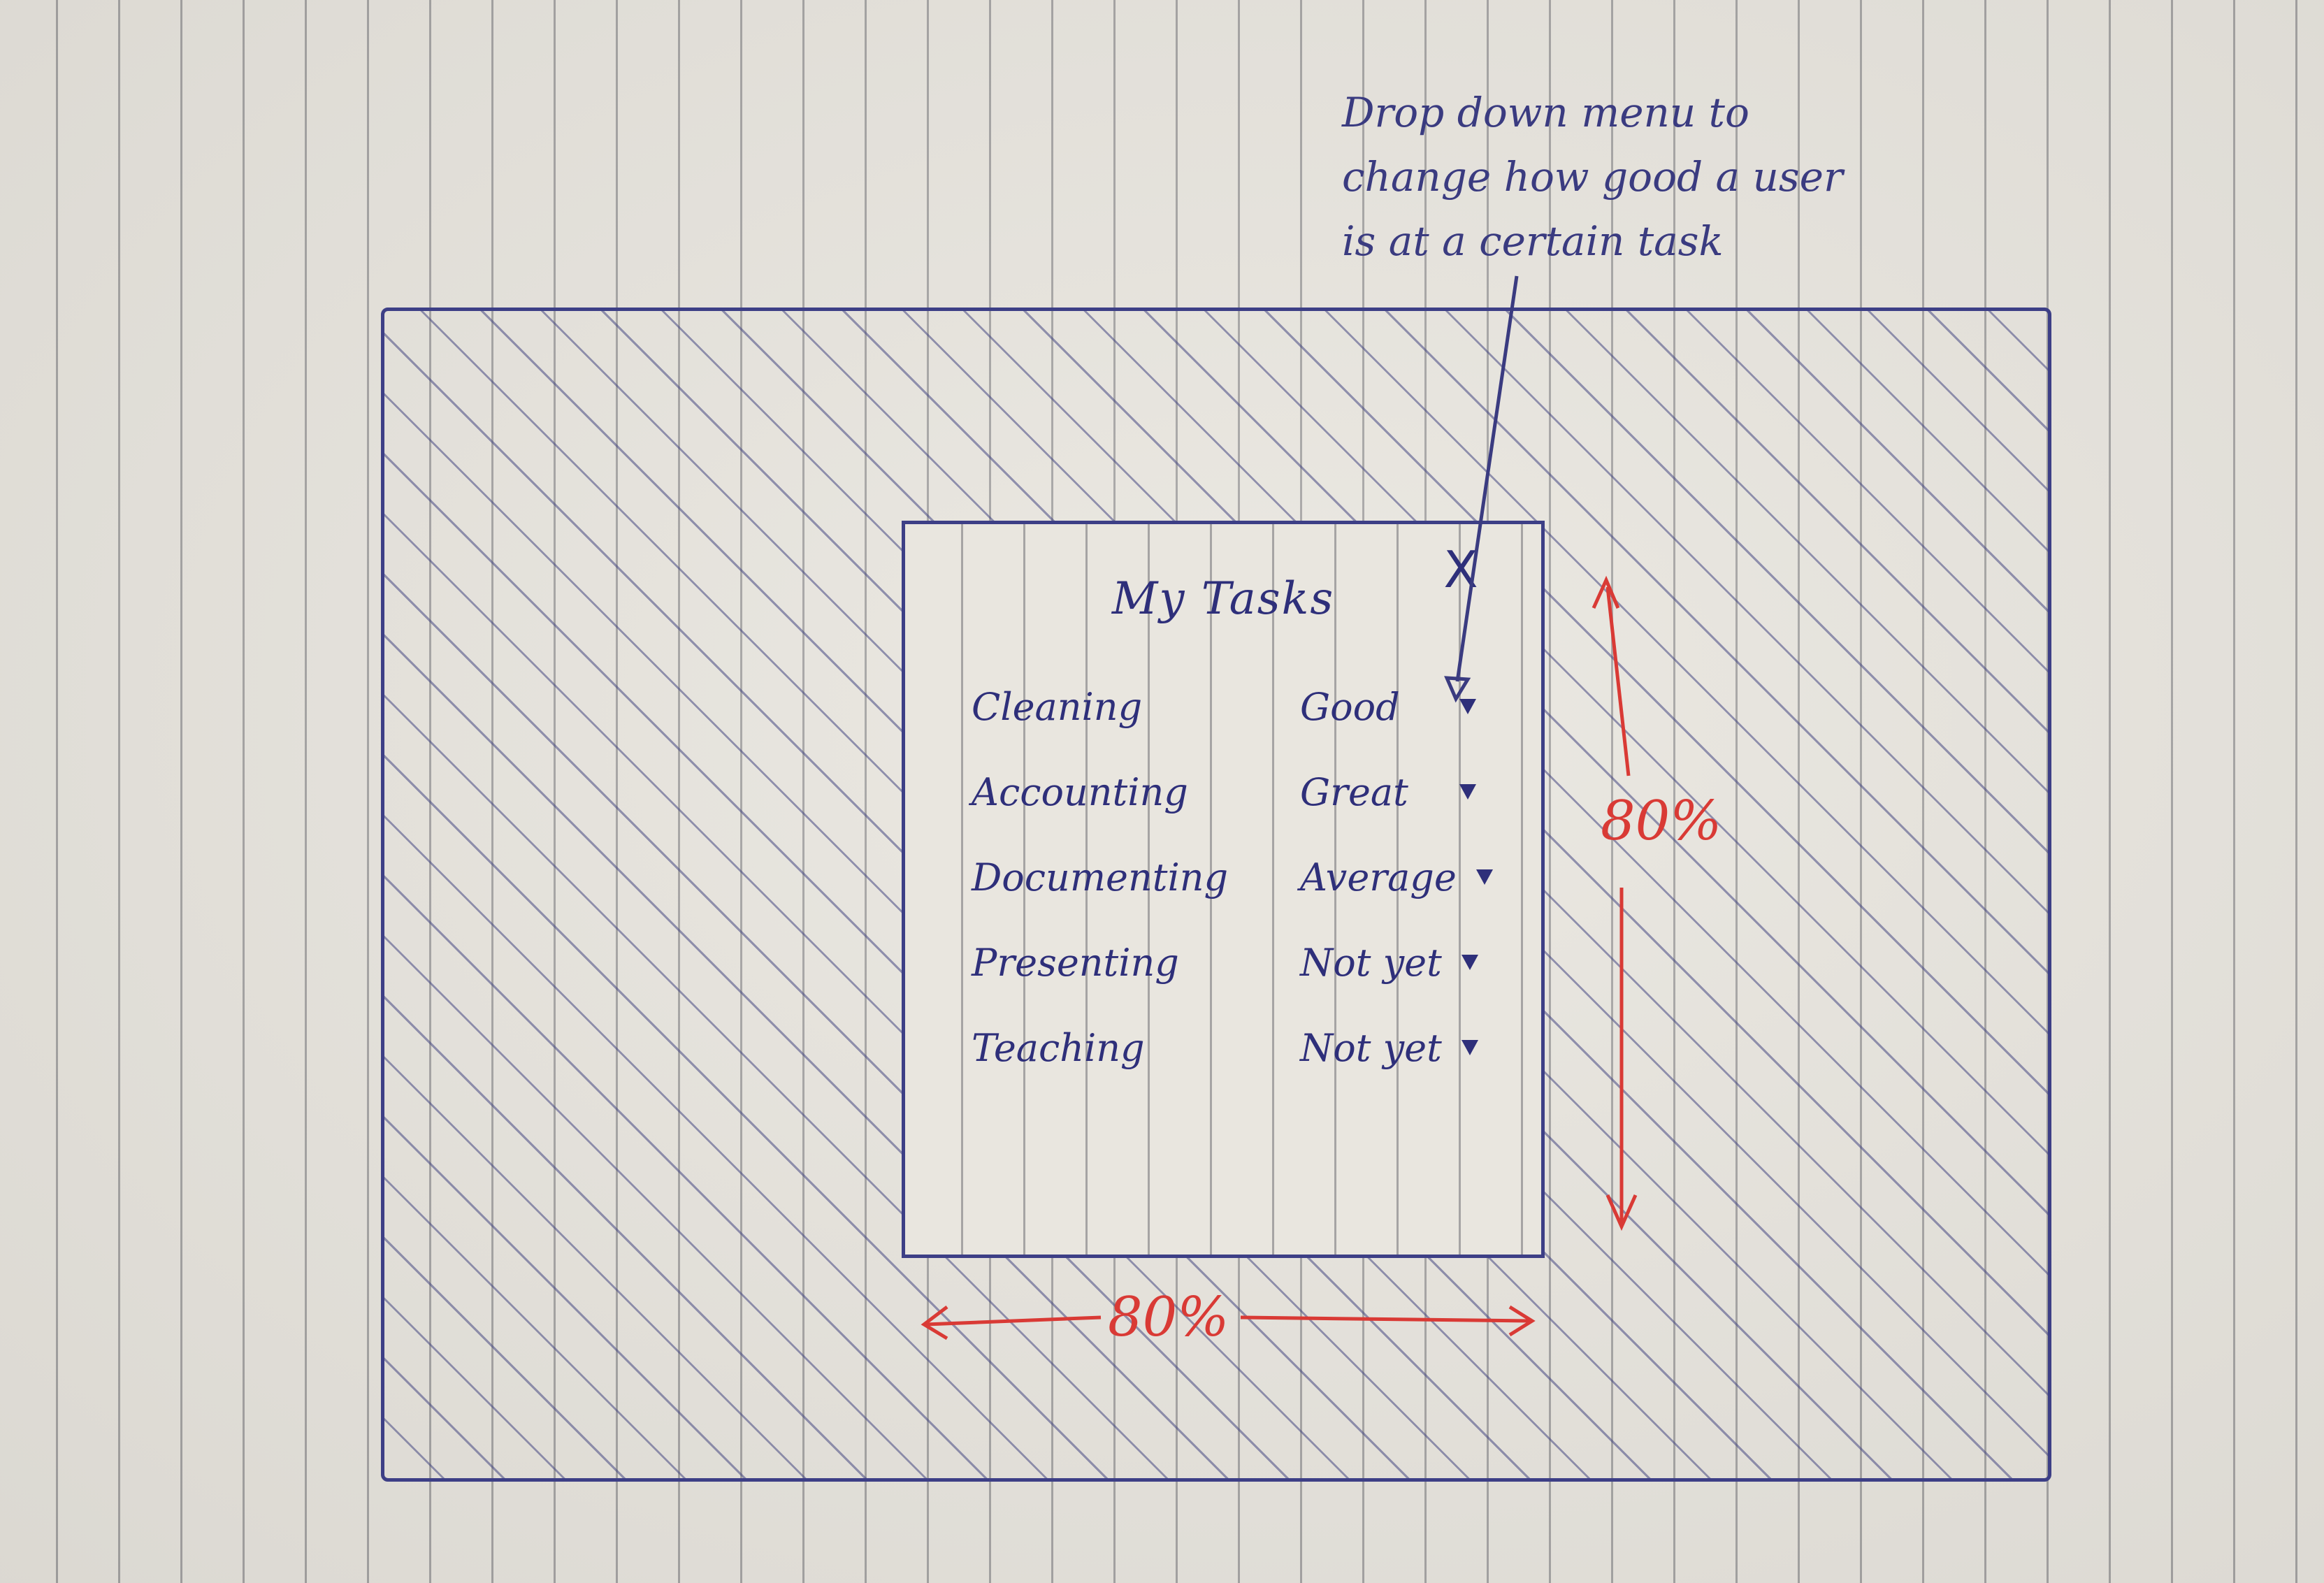  Describe the element at coordinates (1057, 706) in the screenshot. I see `task-name: Cleaning` at that location.